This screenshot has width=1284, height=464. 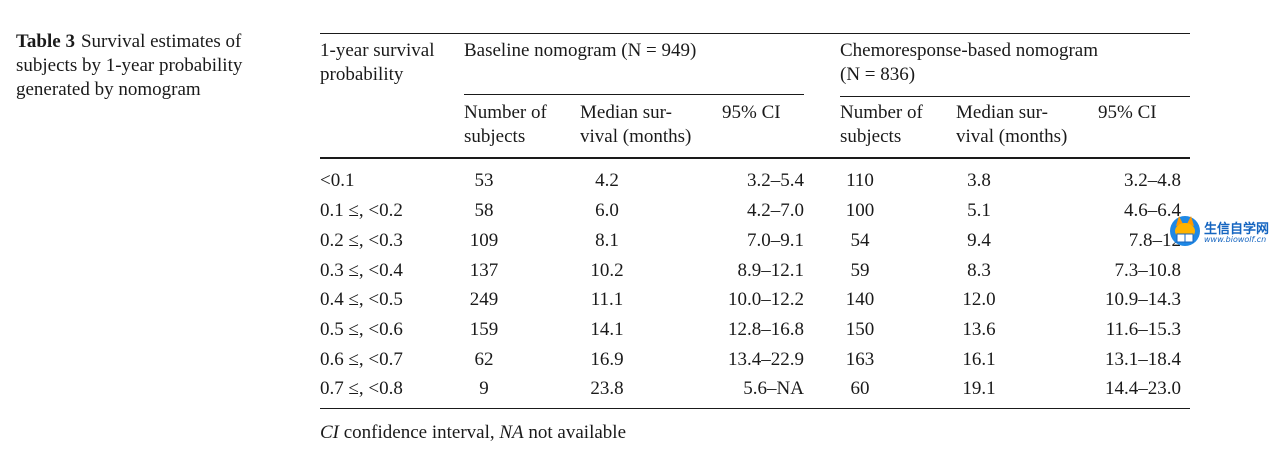 I want to click on cell-baseline-ci: 5.6–NA, so click(x=773, y=388).